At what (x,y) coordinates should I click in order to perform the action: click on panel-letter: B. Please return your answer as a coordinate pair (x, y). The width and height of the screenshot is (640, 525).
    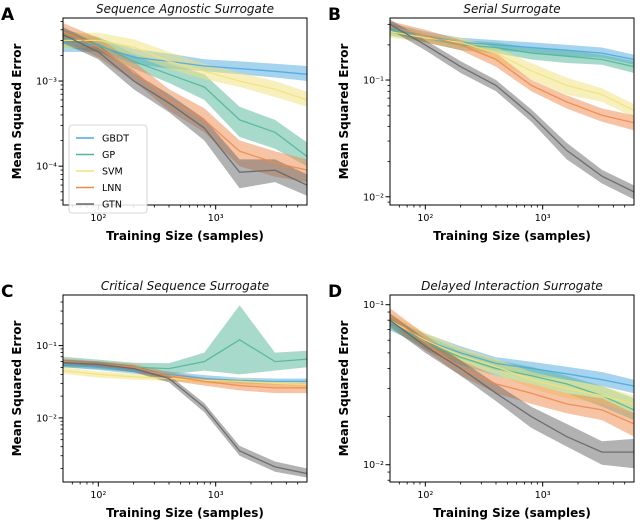
    Looking at the image, I should click on (334, 15).